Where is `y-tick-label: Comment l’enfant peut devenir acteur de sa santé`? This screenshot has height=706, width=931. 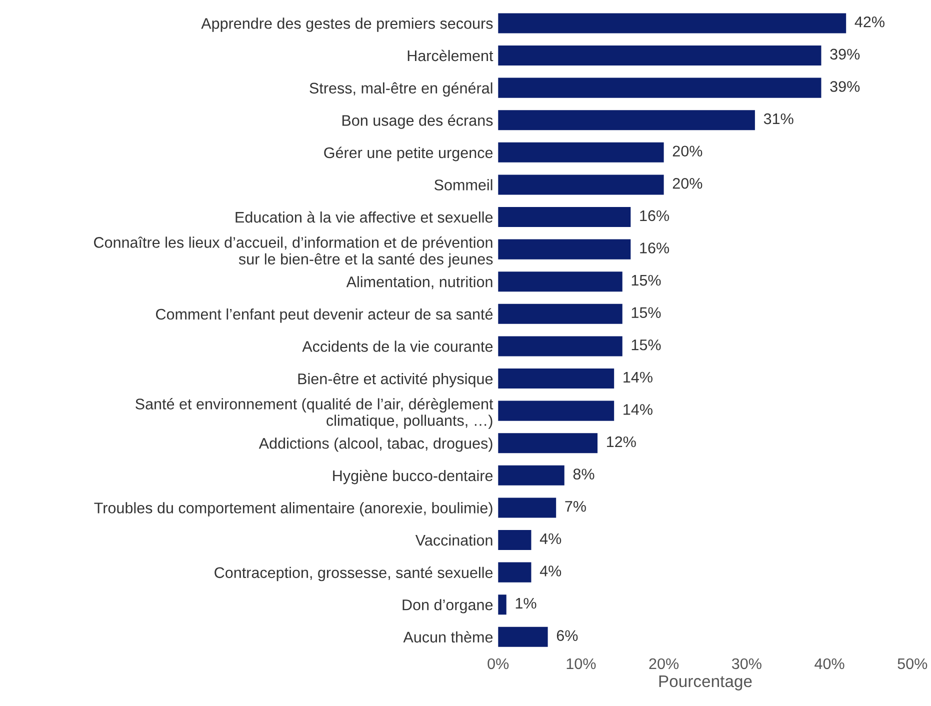 y-tick-label: Comment l’enfant peut devenir acteur de sa santé is located at coordinates (324, 315).